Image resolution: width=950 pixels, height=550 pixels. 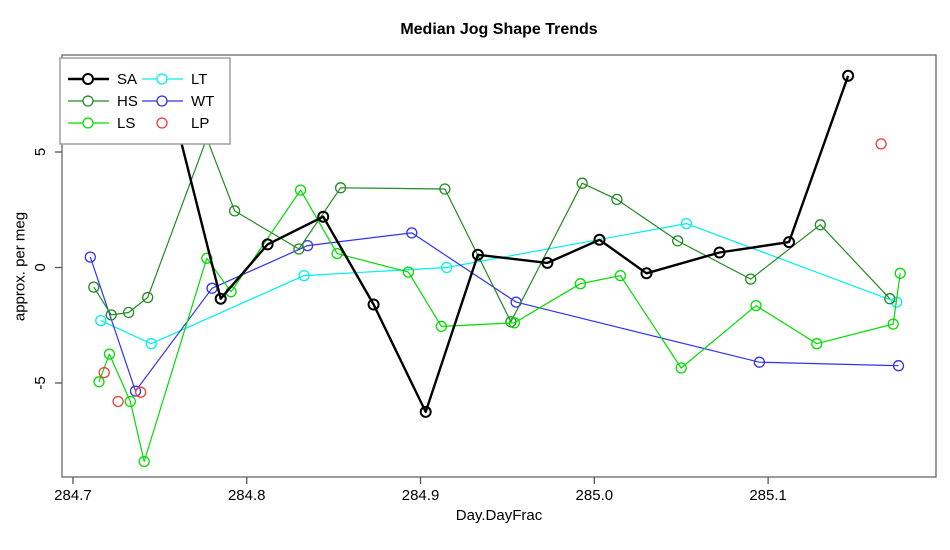 What do you see at coordinates (145, 101) in the screenshot?
I see `legend: SA HS LS LT WT LP` at bounding box center [145, 101].